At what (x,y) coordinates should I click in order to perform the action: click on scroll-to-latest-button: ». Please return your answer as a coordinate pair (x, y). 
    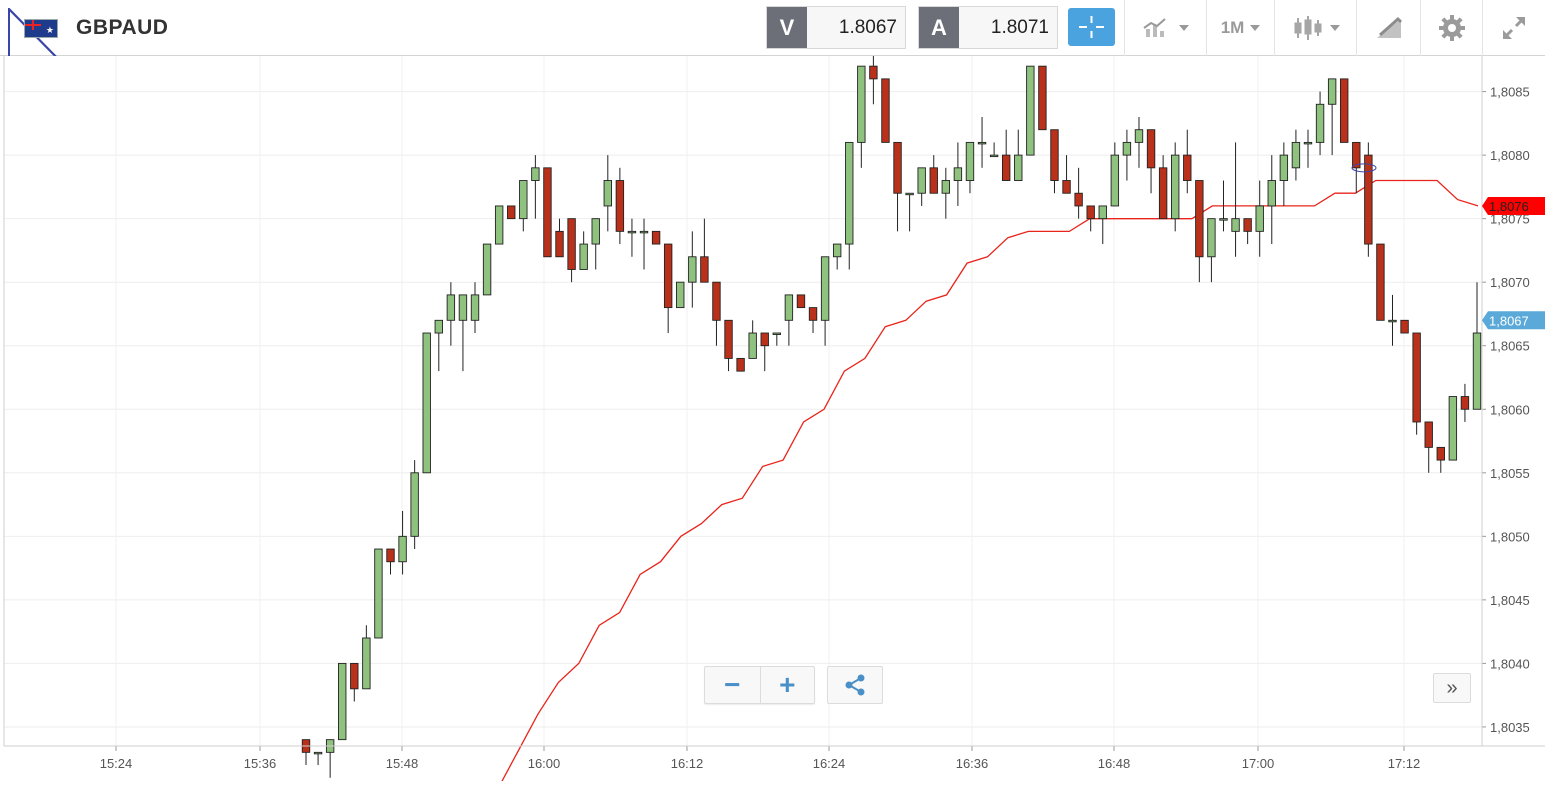
    Looking at the image, I should click on (1452, 688).